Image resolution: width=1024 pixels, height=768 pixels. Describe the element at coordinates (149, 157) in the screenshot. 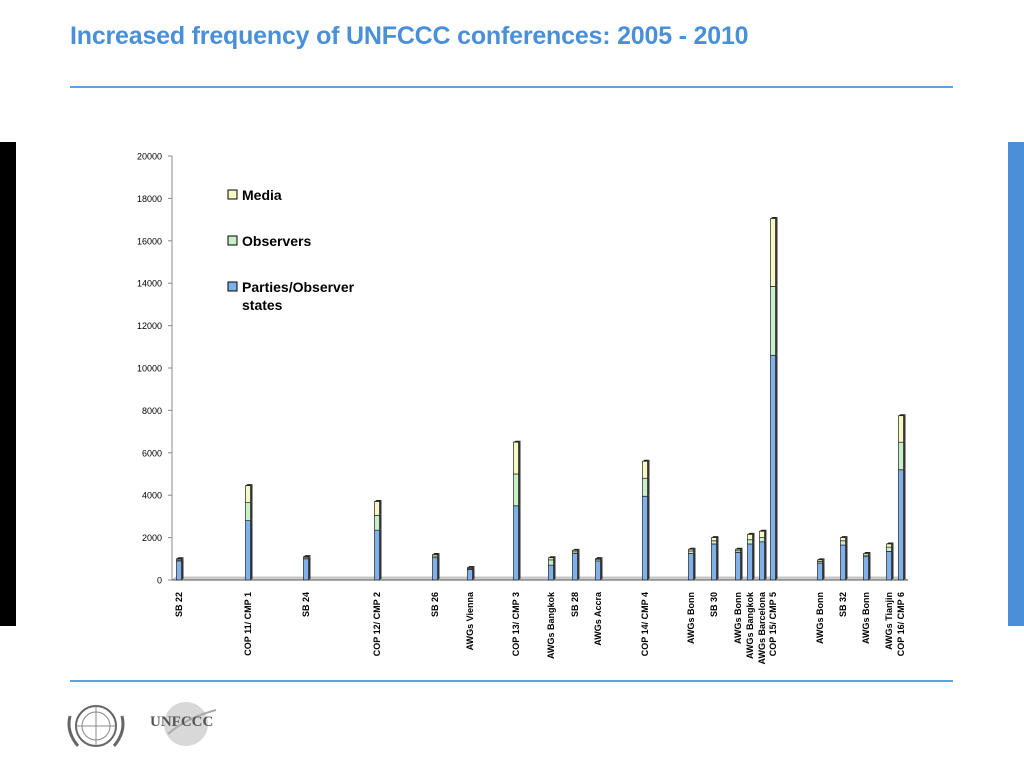

I see `y-tick-label: 20000` at that location.